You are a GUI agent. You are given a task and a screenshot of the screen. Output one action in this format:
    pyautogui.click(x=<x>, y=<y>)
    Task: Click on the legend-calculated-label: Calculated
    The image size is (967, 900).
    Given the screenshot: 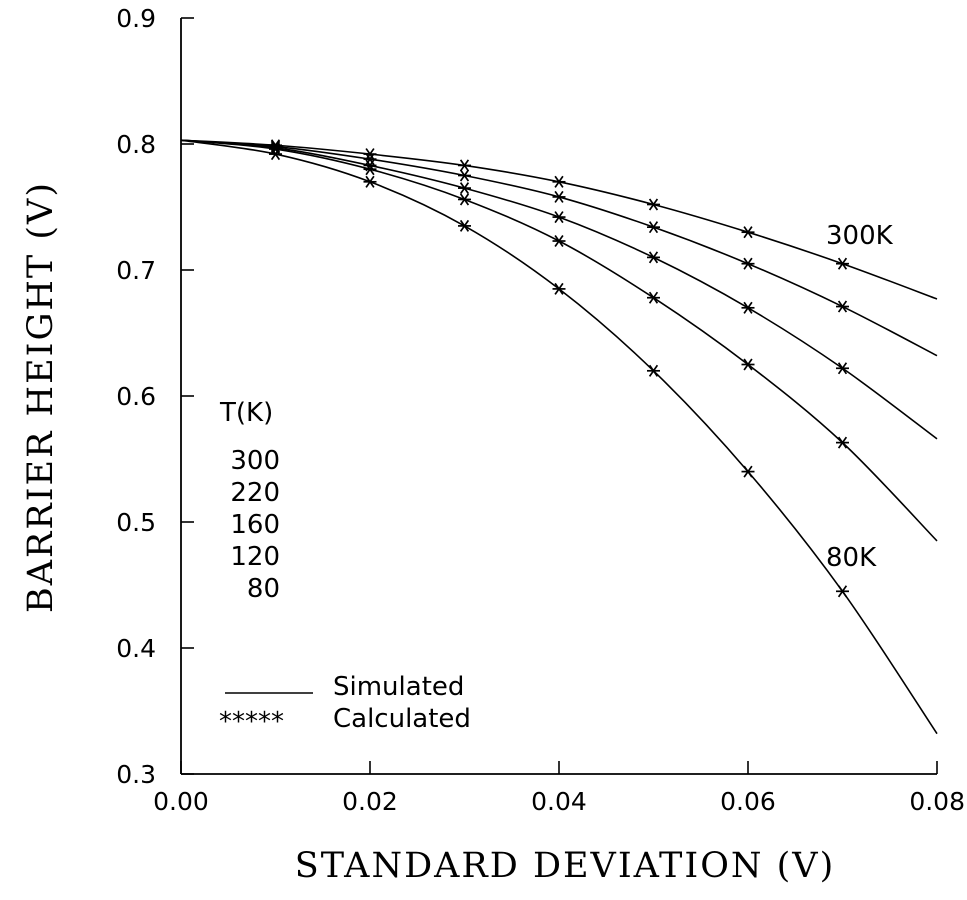 What is the action you would take?
    pyautogui.click(x=402, y=719)
    